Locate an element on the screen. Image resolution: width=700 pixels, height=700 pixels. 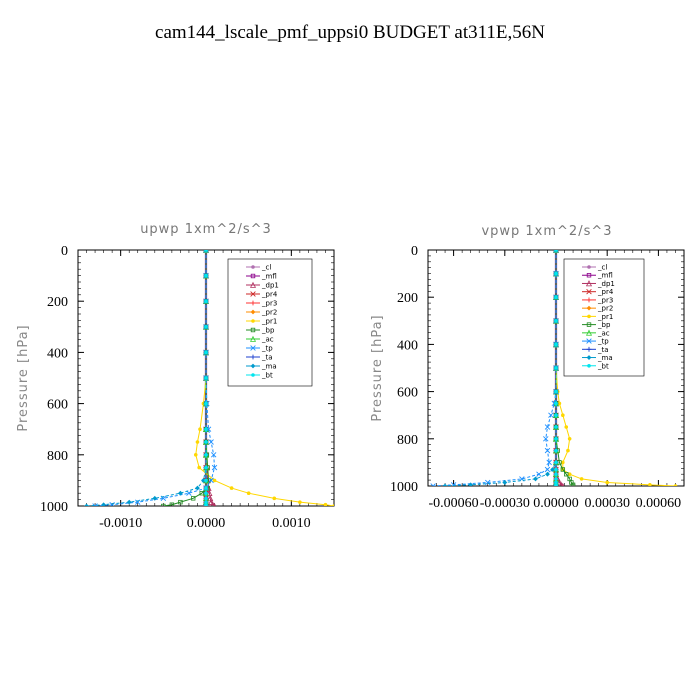
legend-entry: _ac is located at coordinates (603, 333).